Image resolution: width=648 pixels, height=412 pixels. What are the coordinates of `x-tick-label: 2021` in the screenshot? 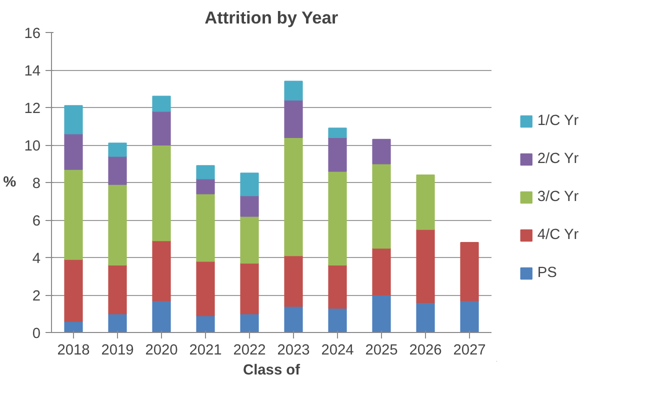 It's located at (205, 350).